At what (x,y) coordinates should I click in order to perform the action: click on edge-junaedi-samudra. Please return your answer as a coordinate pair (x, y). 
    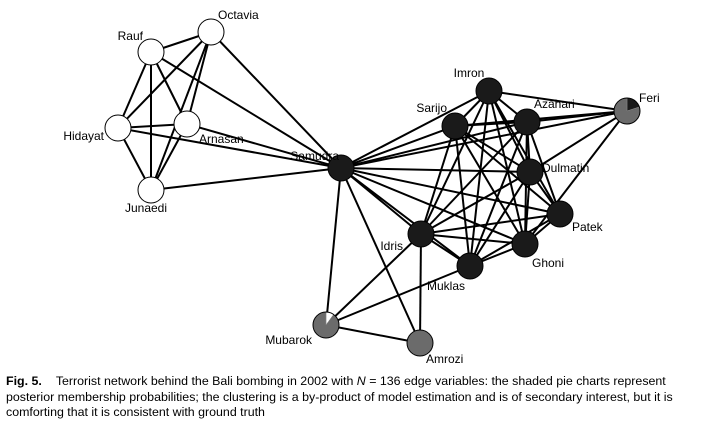
    Looking at the image, I should click on (246, 179).